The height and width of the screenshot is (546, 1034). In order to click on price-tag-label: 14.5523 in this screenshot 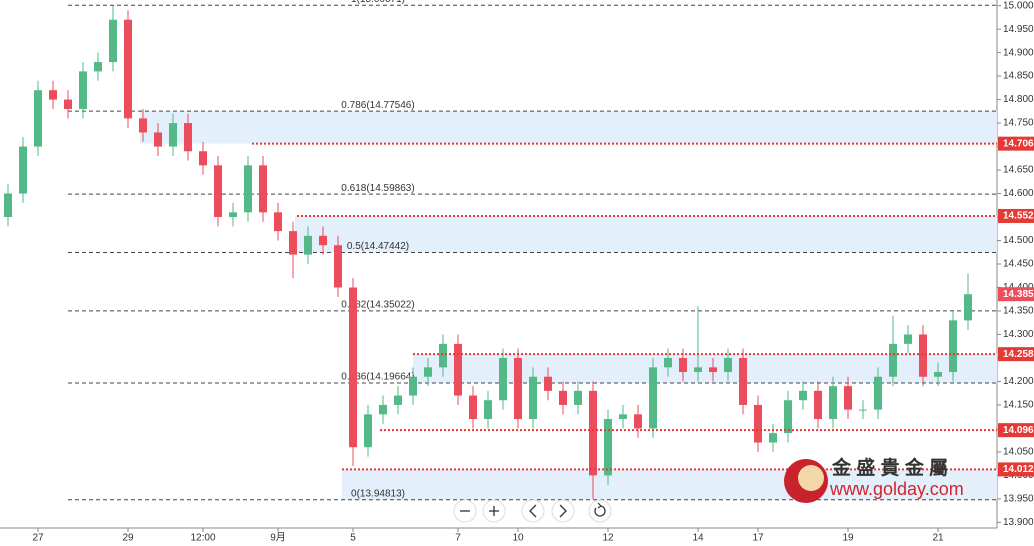, I will do `click(1018, 216)`.